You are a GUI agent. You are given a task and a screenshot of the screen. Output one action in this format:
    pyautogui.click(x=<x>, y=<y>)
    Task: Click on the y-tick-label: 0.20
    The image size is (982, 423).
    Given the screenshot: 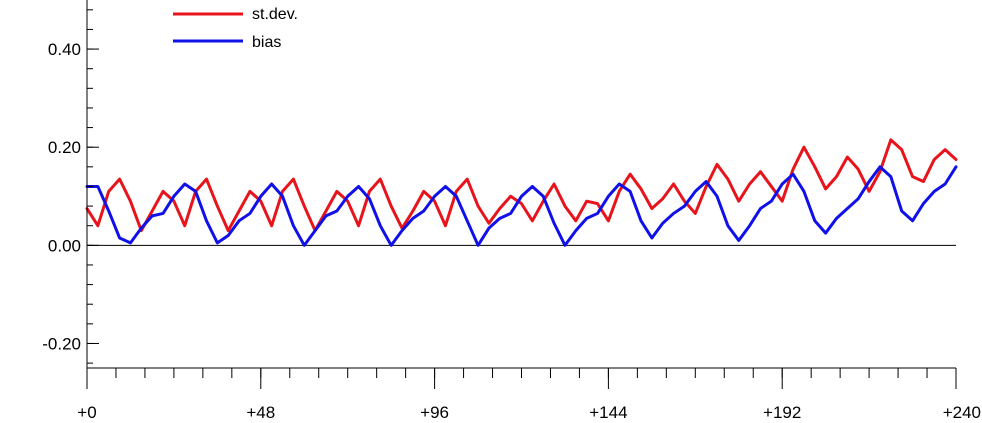 What is the action you would take?
    pyautogui.click(x=64, y=147)
    